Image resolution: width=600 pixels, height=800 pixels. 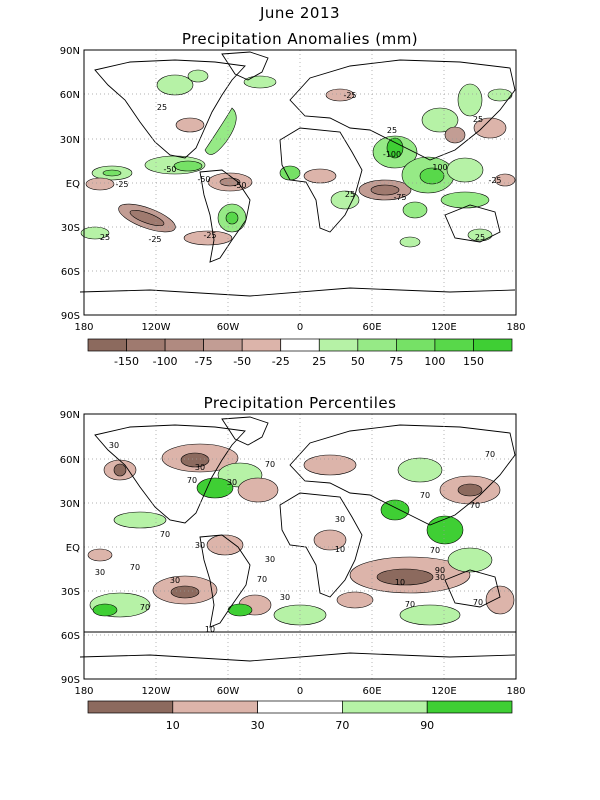 I want to click on percentiles-title: Precipitation Percentiles, so click(x=300, y=403).